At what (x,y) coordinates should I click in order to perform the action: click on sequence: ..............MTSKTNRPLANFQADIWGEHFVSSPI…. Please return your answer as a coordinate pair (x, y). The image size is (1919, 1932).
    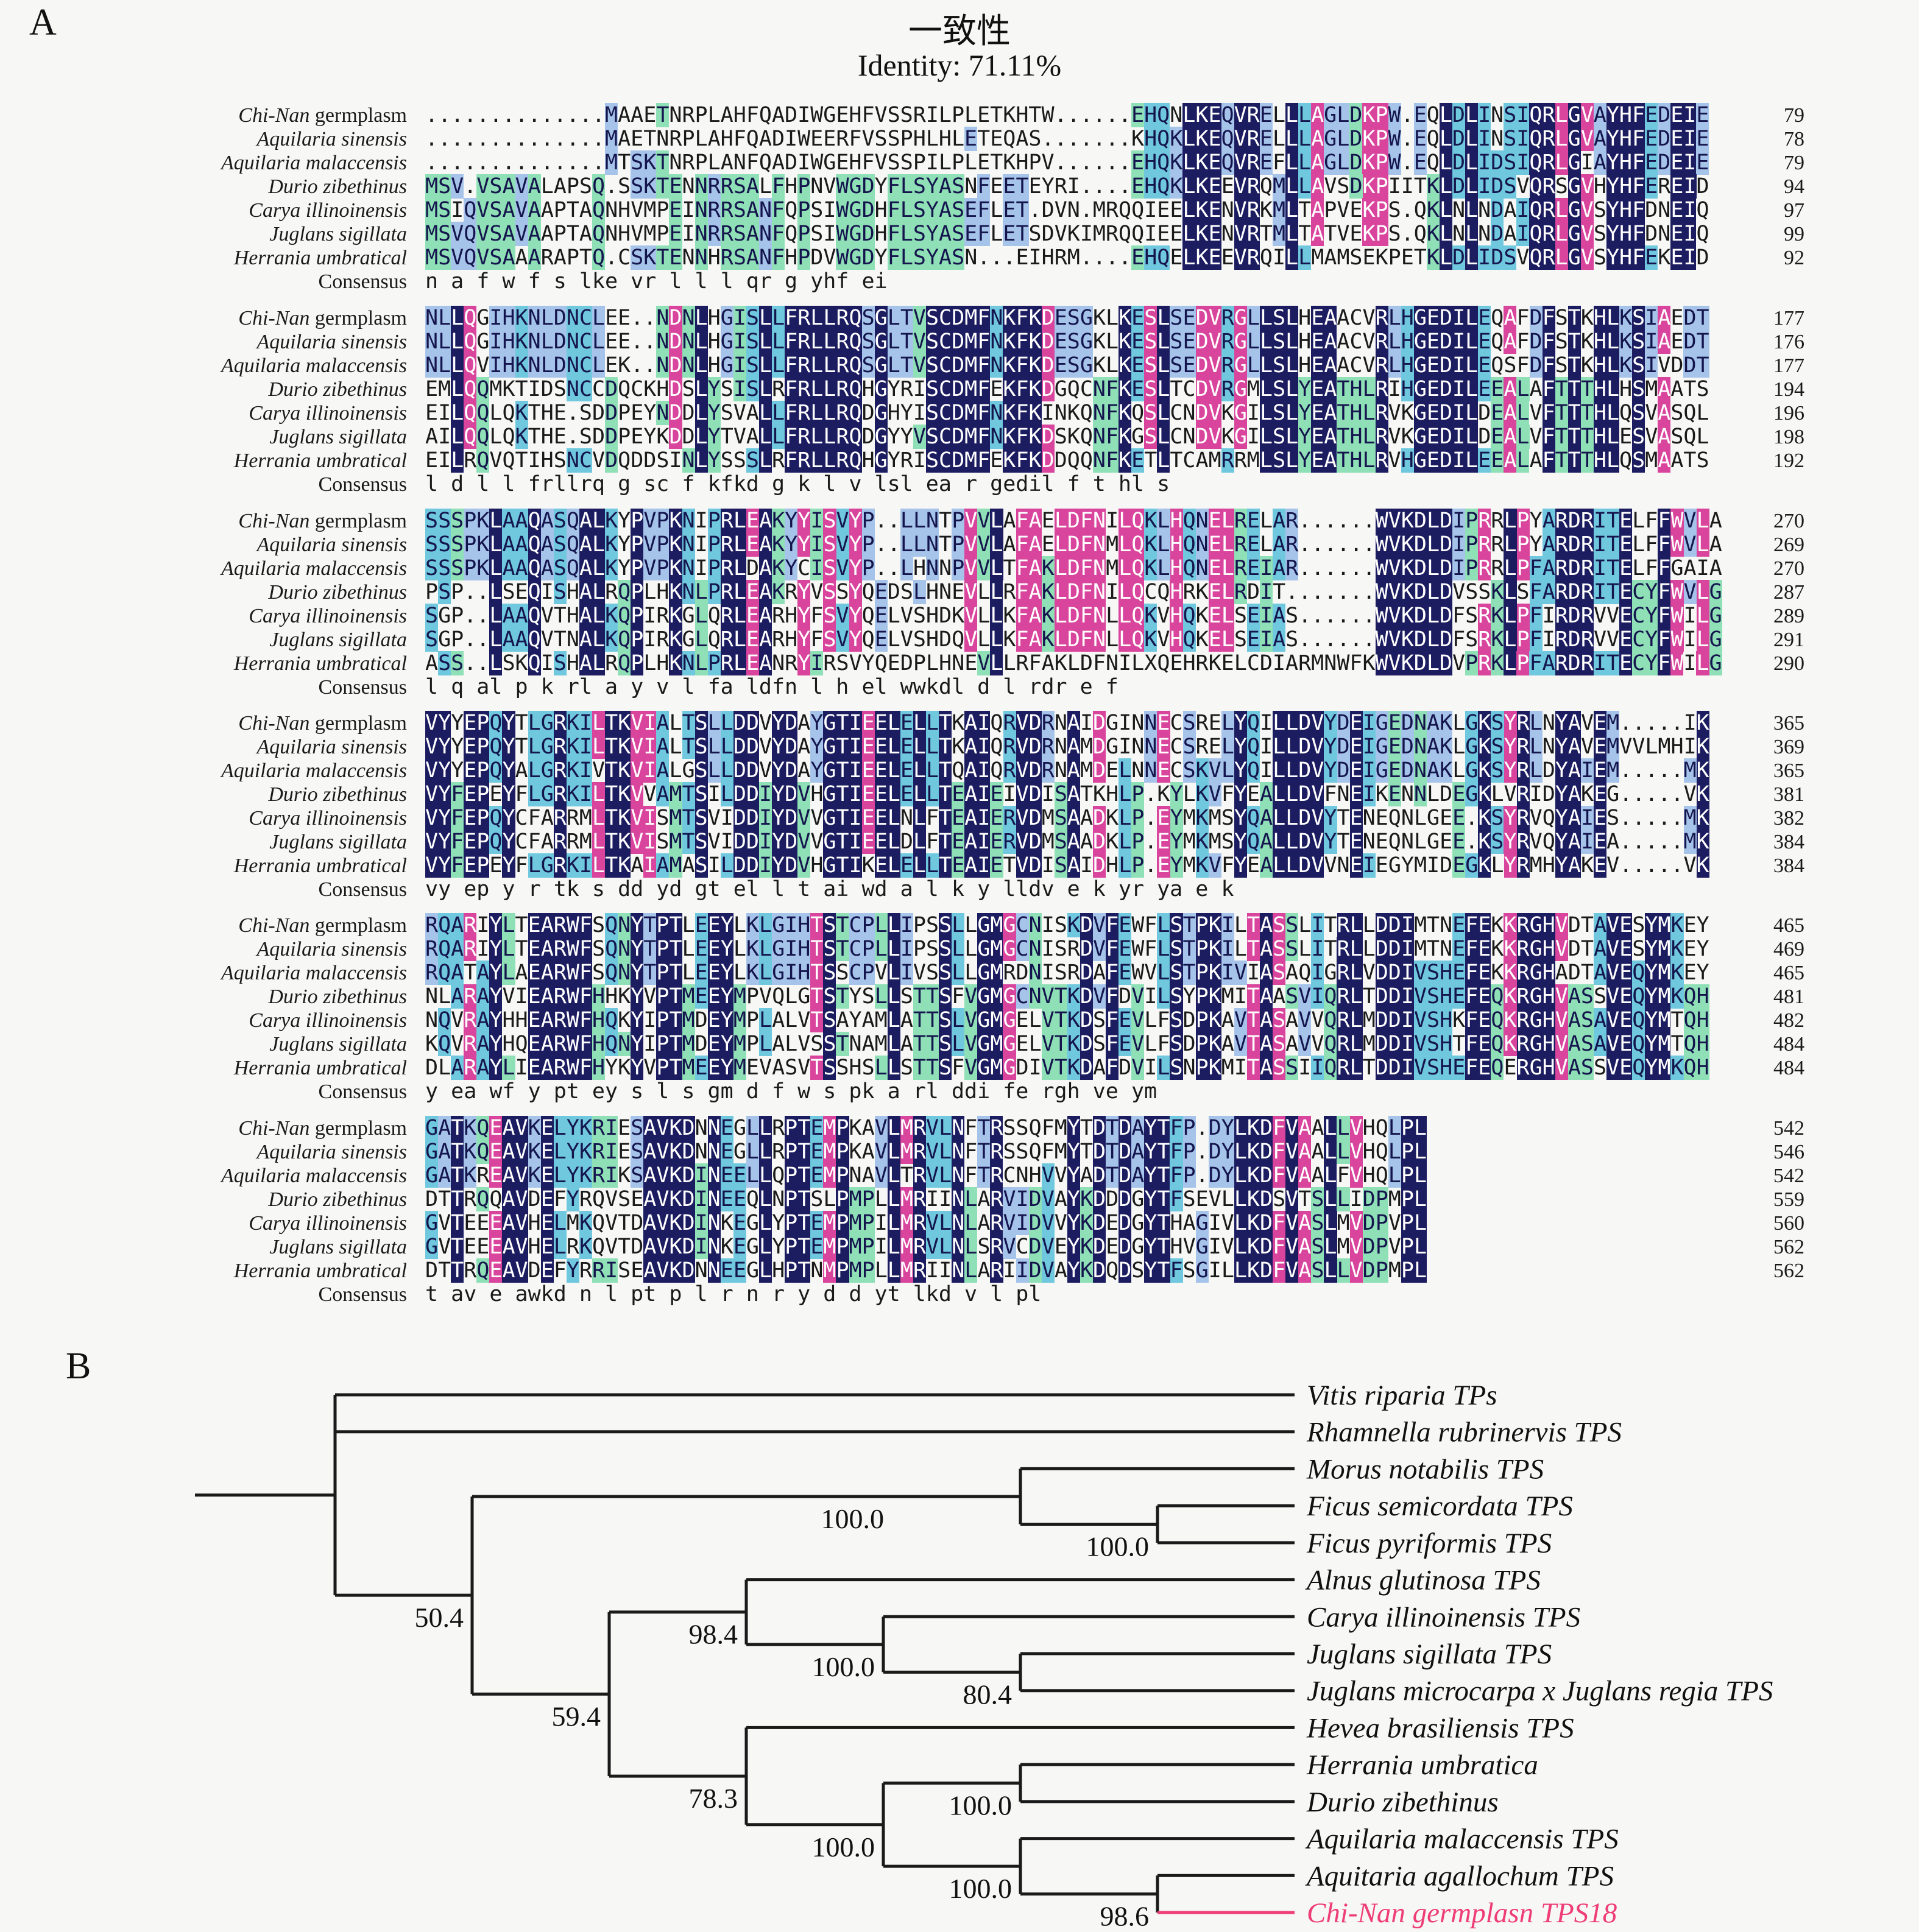
    Looking at the image, I should click on (1067, 162).